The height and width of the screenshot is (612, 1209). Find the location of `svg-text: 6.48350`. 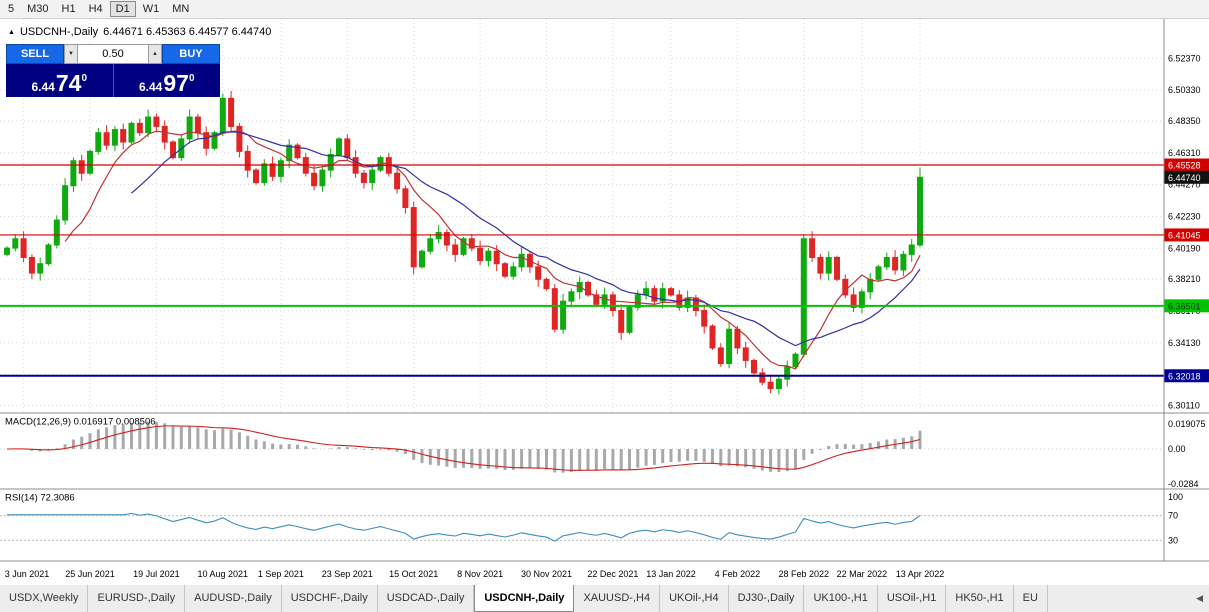

svg-text: 6.48350 is located at coordinates (1184, 121).